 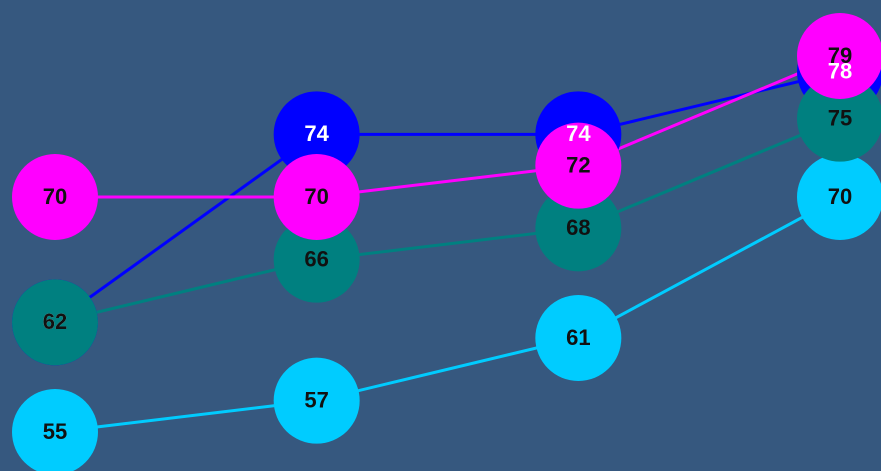 I want to click on data-label: 66, so click(x=316, y=258).